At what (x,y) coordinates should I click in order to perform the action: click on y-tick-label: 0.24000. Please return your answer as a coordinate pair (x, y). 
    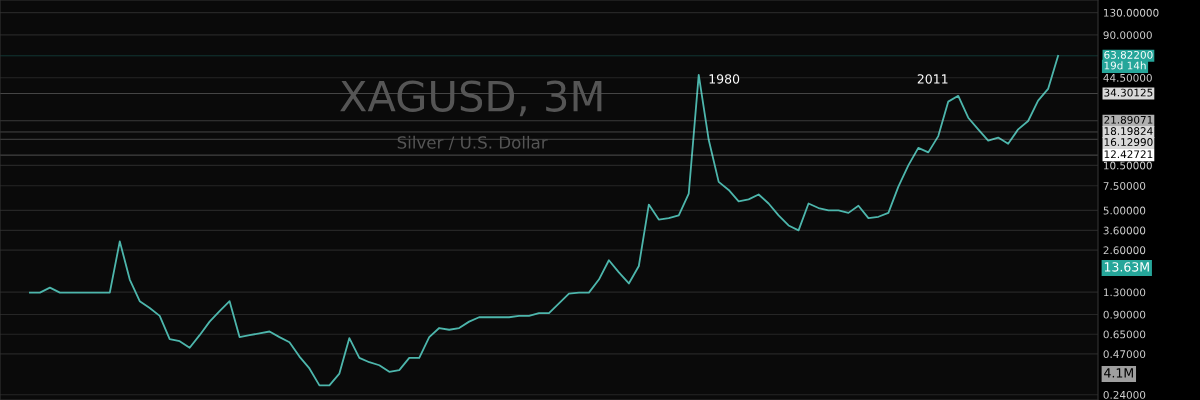
    Looking at the image, I should click on (1124, 394).